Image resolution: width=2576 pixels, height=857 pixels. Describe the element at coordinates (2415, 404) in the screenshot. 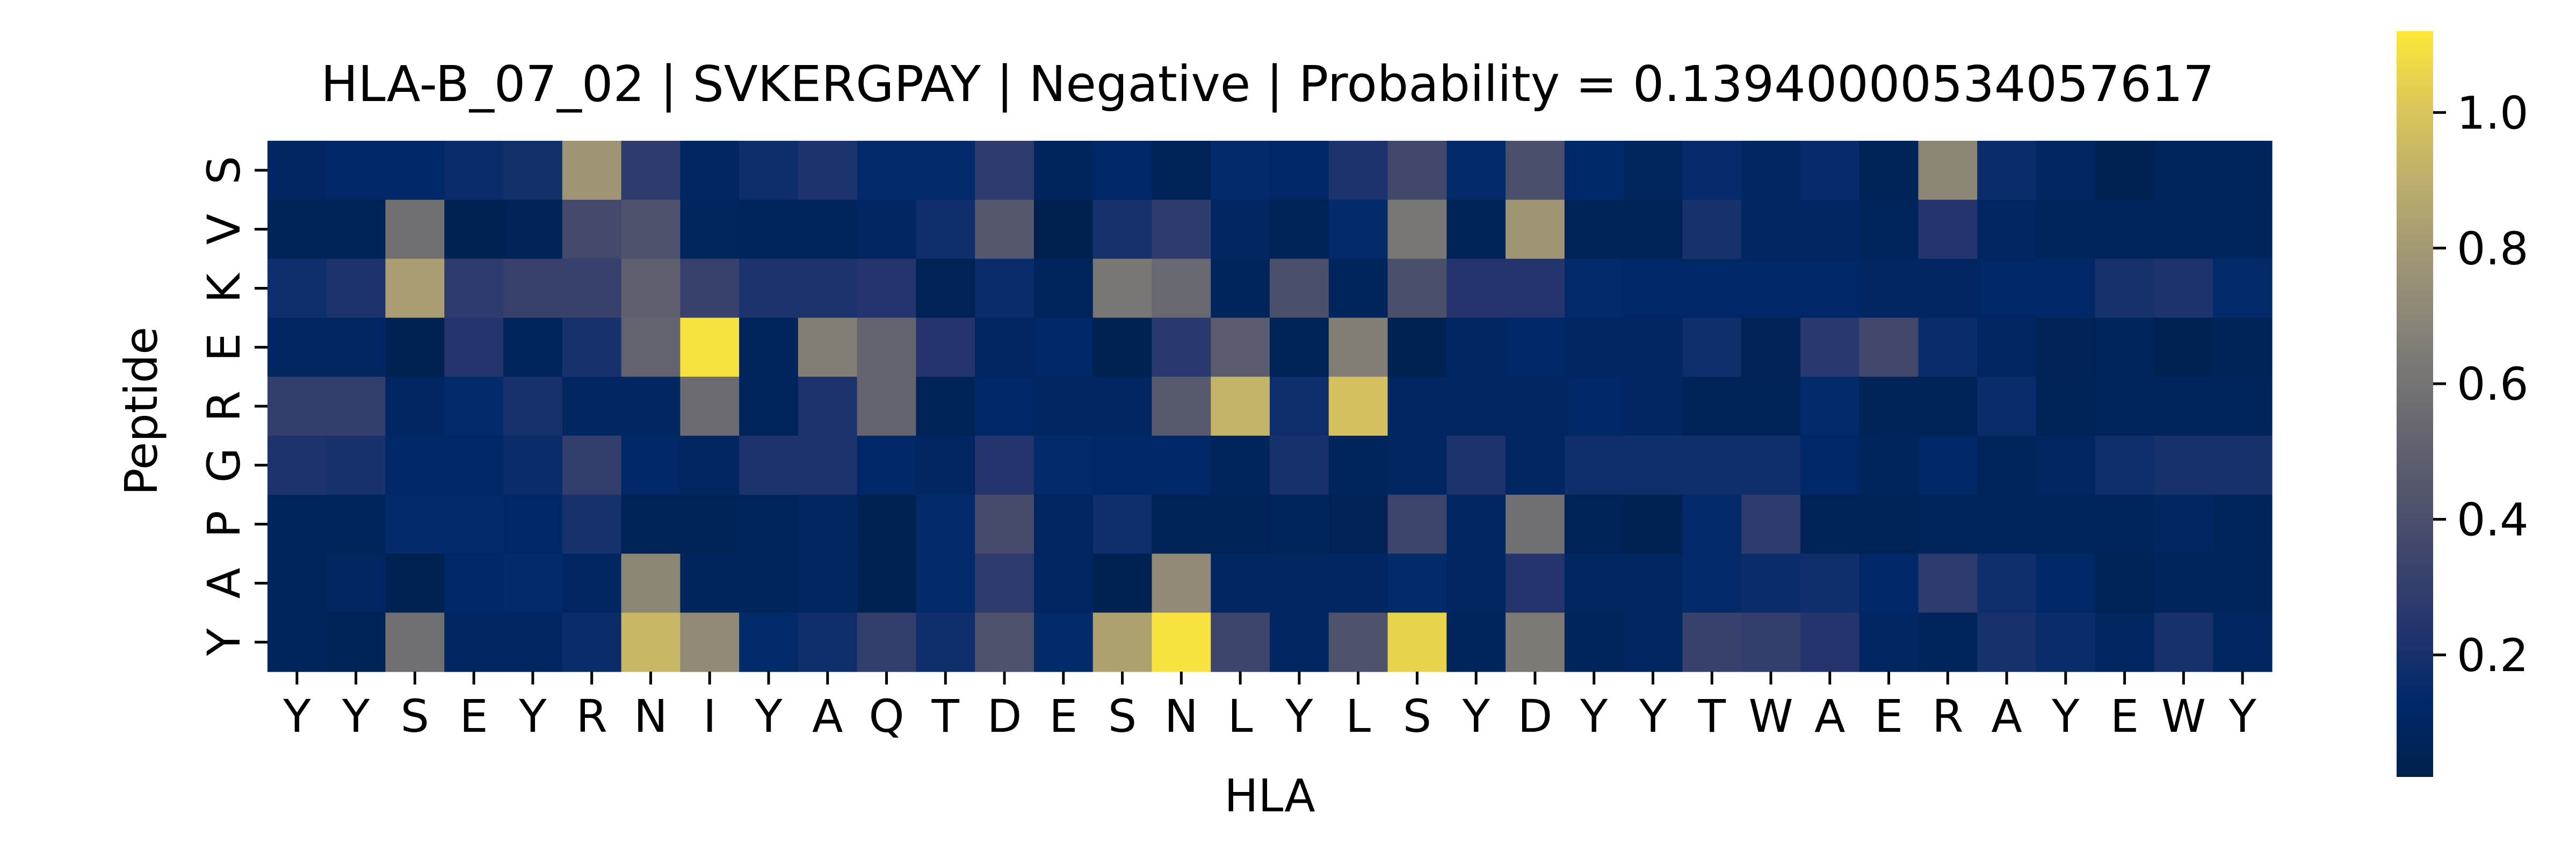

I see `colorbar-gradient` at that location.